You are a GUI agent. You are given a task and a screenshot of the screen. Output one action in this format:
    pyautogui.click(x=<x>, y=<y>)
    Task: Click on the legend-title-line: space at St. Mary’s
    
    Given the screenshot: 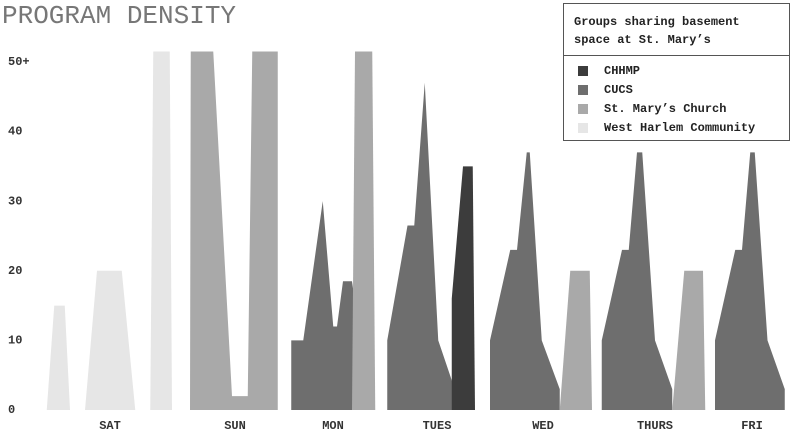 What is the action you would take?
    pyautogui.click(x=642, y=40)
    